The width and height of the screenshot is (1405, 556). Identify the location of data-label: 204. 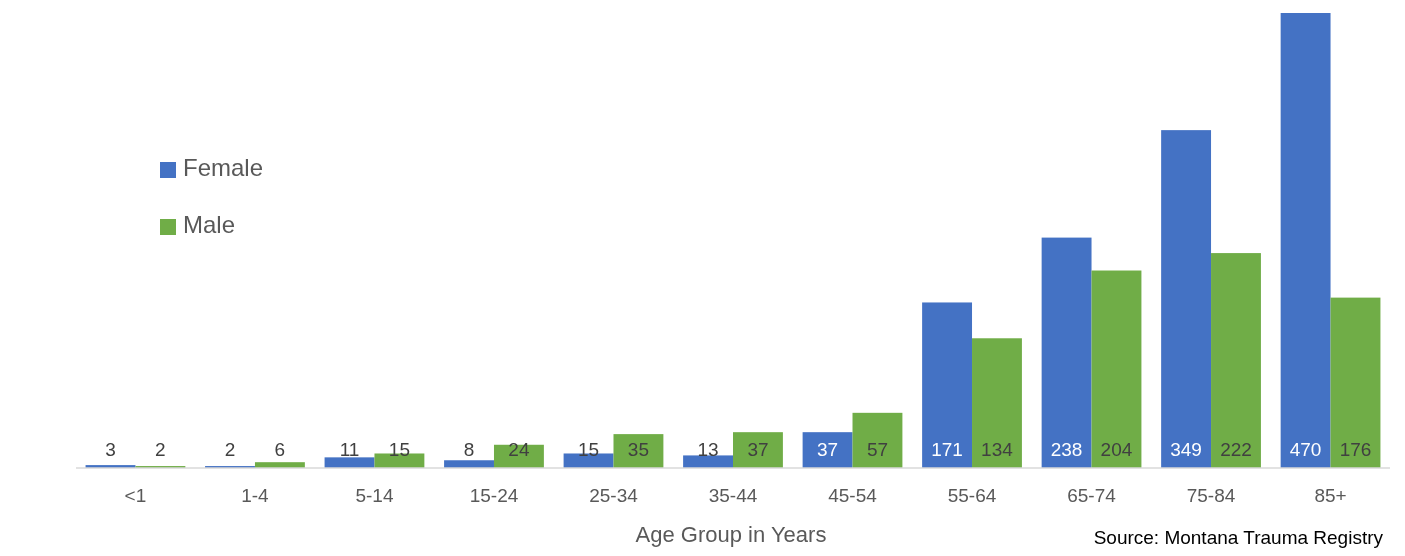
(1116, 450).